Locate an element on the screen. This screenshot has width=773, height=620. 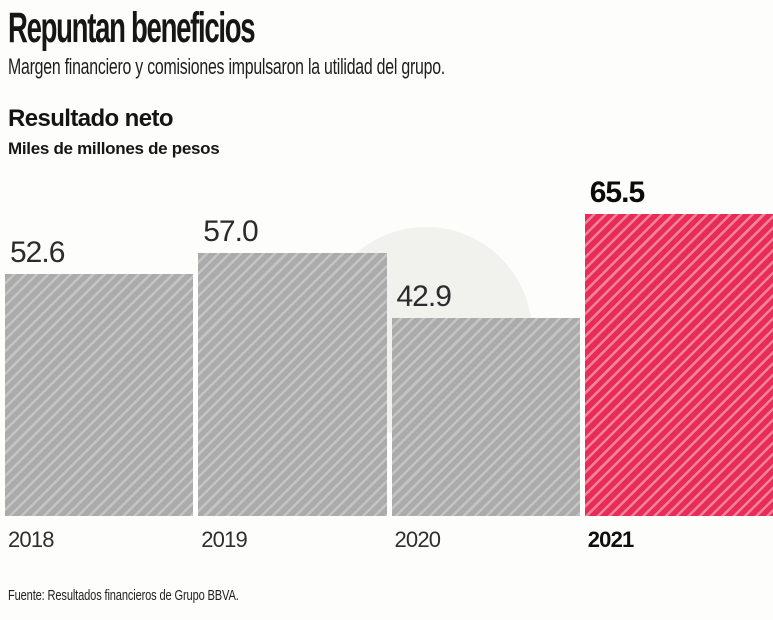
chart-unit-label: Miles de millones de pesos is located at coordinates (114, 148).